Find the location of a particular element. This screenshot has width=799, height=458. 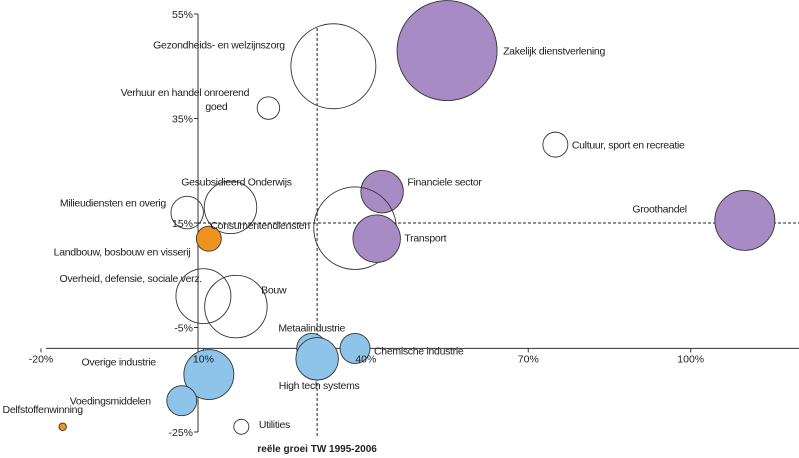

x-tick-label: 10% is located at coordinates (203, 359).